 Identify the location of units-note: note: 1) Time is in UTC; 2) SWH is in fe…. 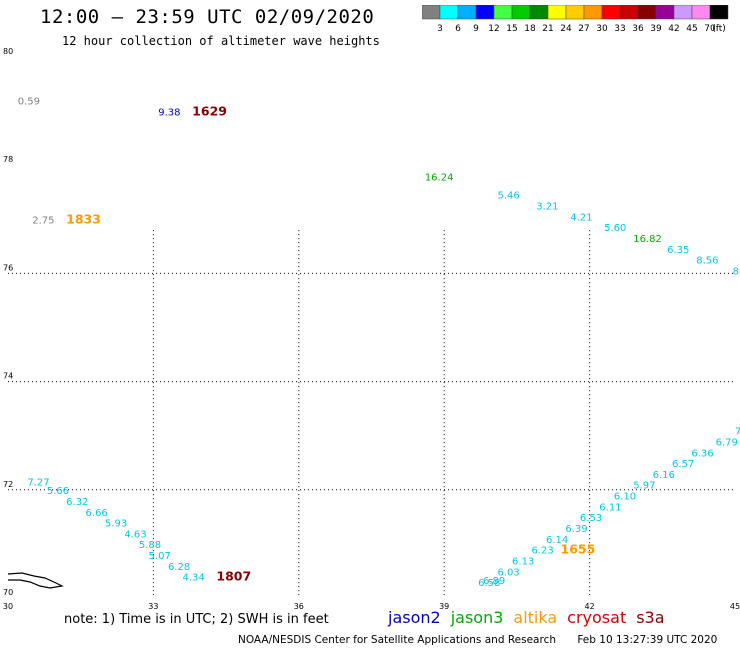
(196, 619).